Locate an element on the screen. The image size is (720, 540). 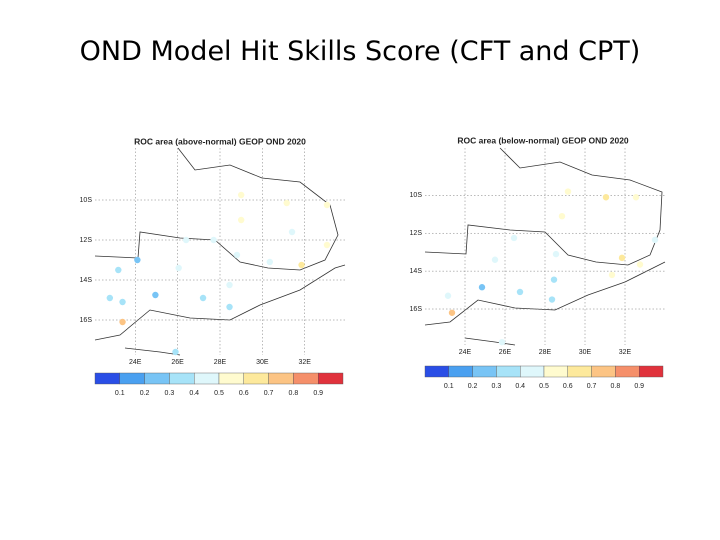
slide-title: OND Model Hit Skills Score (CFT and CPT) is located at coordinates (360, 51).